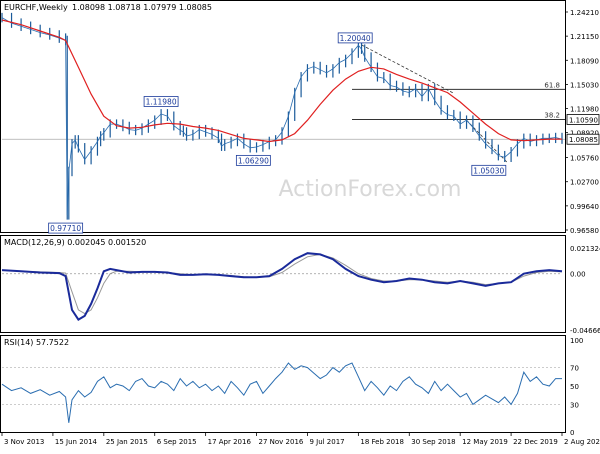  I want to click on rsi-y-tick-label: 50, so click(574, 387).